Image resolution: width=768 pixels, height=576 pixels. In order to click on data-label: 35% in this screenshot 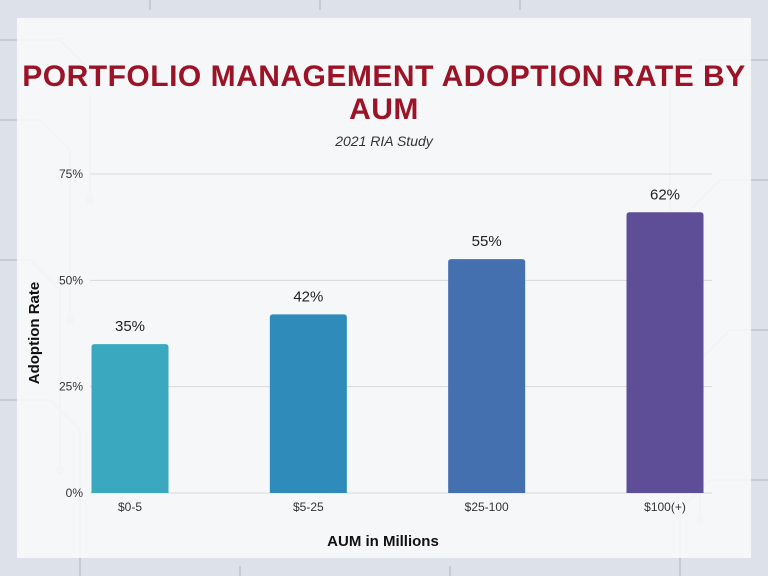, I will do `click(130, 326)`.